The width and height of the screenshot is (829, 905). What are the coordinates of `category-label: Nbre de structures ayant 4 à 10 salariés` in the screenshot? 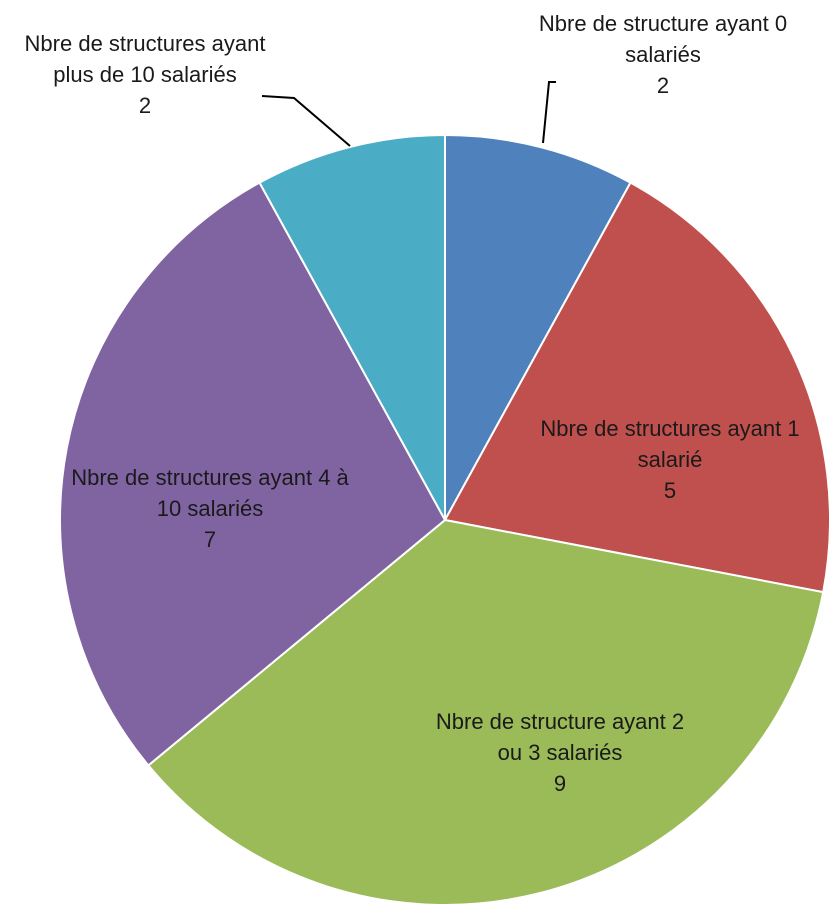 It's located at (210, 493).